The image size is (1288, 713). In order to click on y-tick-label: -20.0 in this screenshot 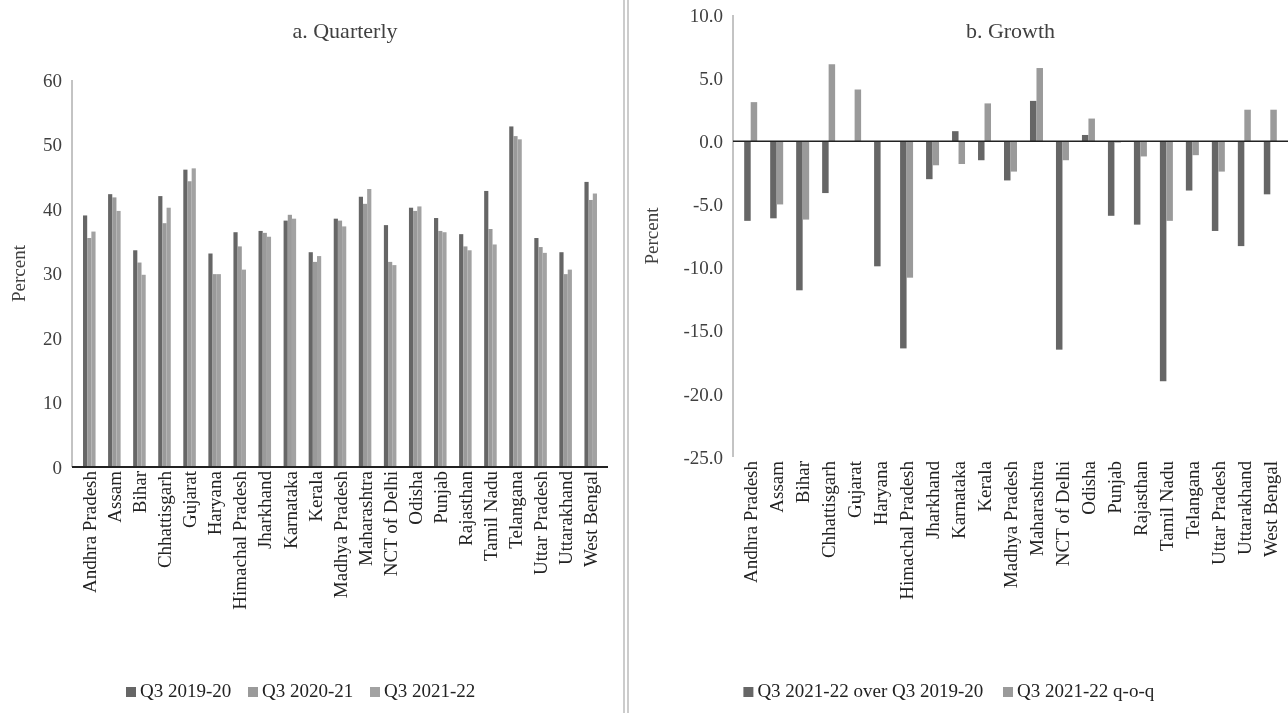, I will do `click(703, 394)`.